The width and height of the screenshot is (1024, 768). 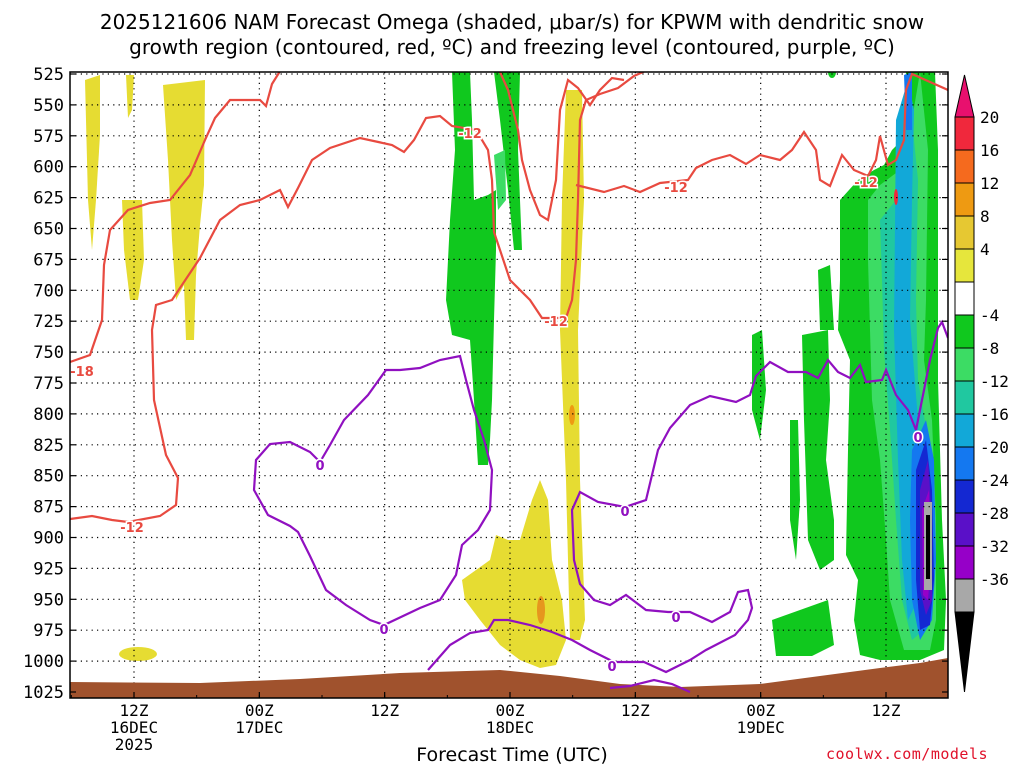 What do you see at coordinates (512, 755) in the screenshot?
I see `x-axis-label: Forecast Time (UTC)` at bounding box center [512, 755].